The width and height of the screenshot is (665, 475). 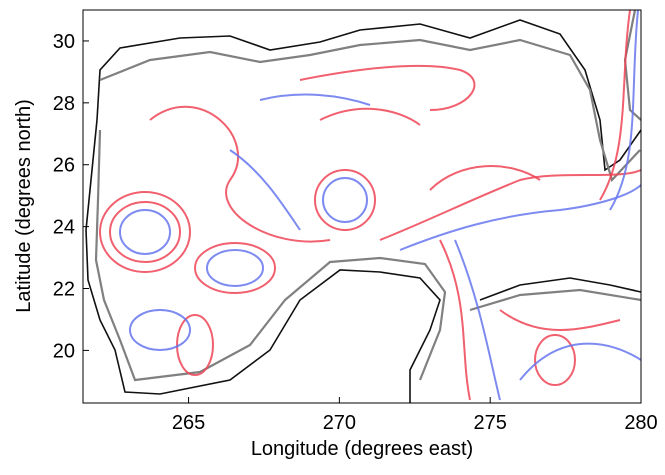 I want to click on y-tick-label: 30, so click(x=64, y=42).